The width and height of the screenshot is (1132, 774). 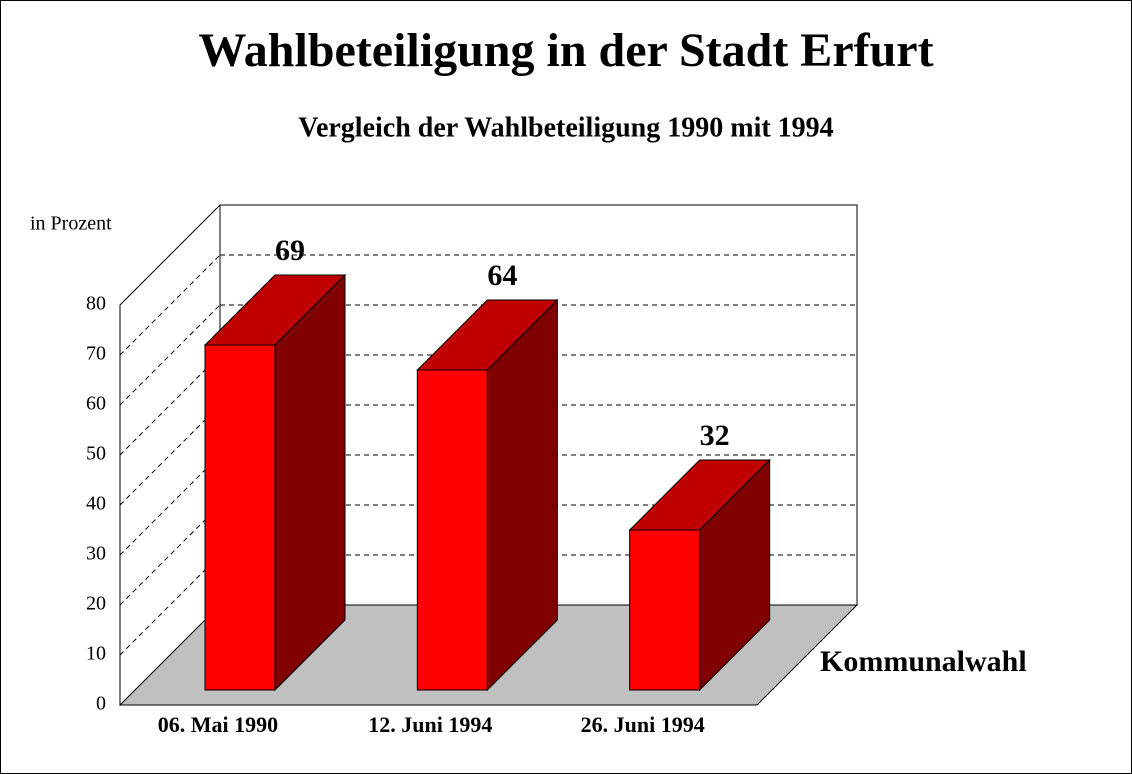 I want to click on value-label: 32, so click(x=715, y=435).